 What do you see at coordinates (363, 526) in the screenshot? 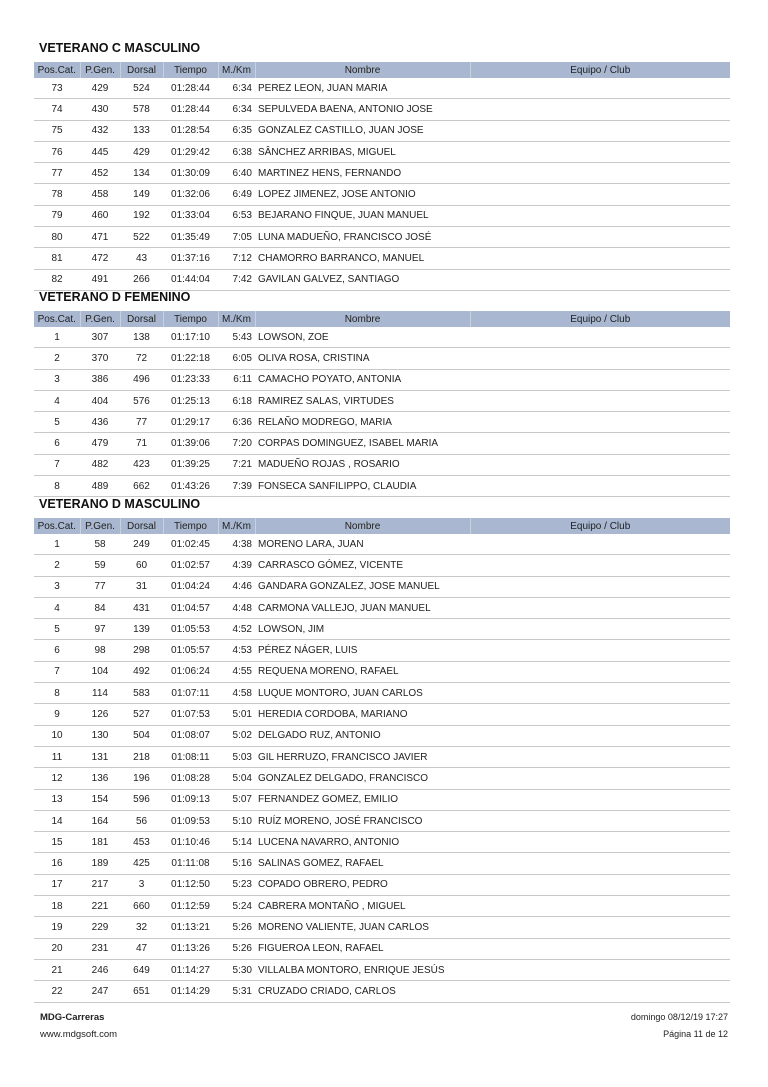
I see `column-header-nombre: Nombre` at bounding box center [363, 526].